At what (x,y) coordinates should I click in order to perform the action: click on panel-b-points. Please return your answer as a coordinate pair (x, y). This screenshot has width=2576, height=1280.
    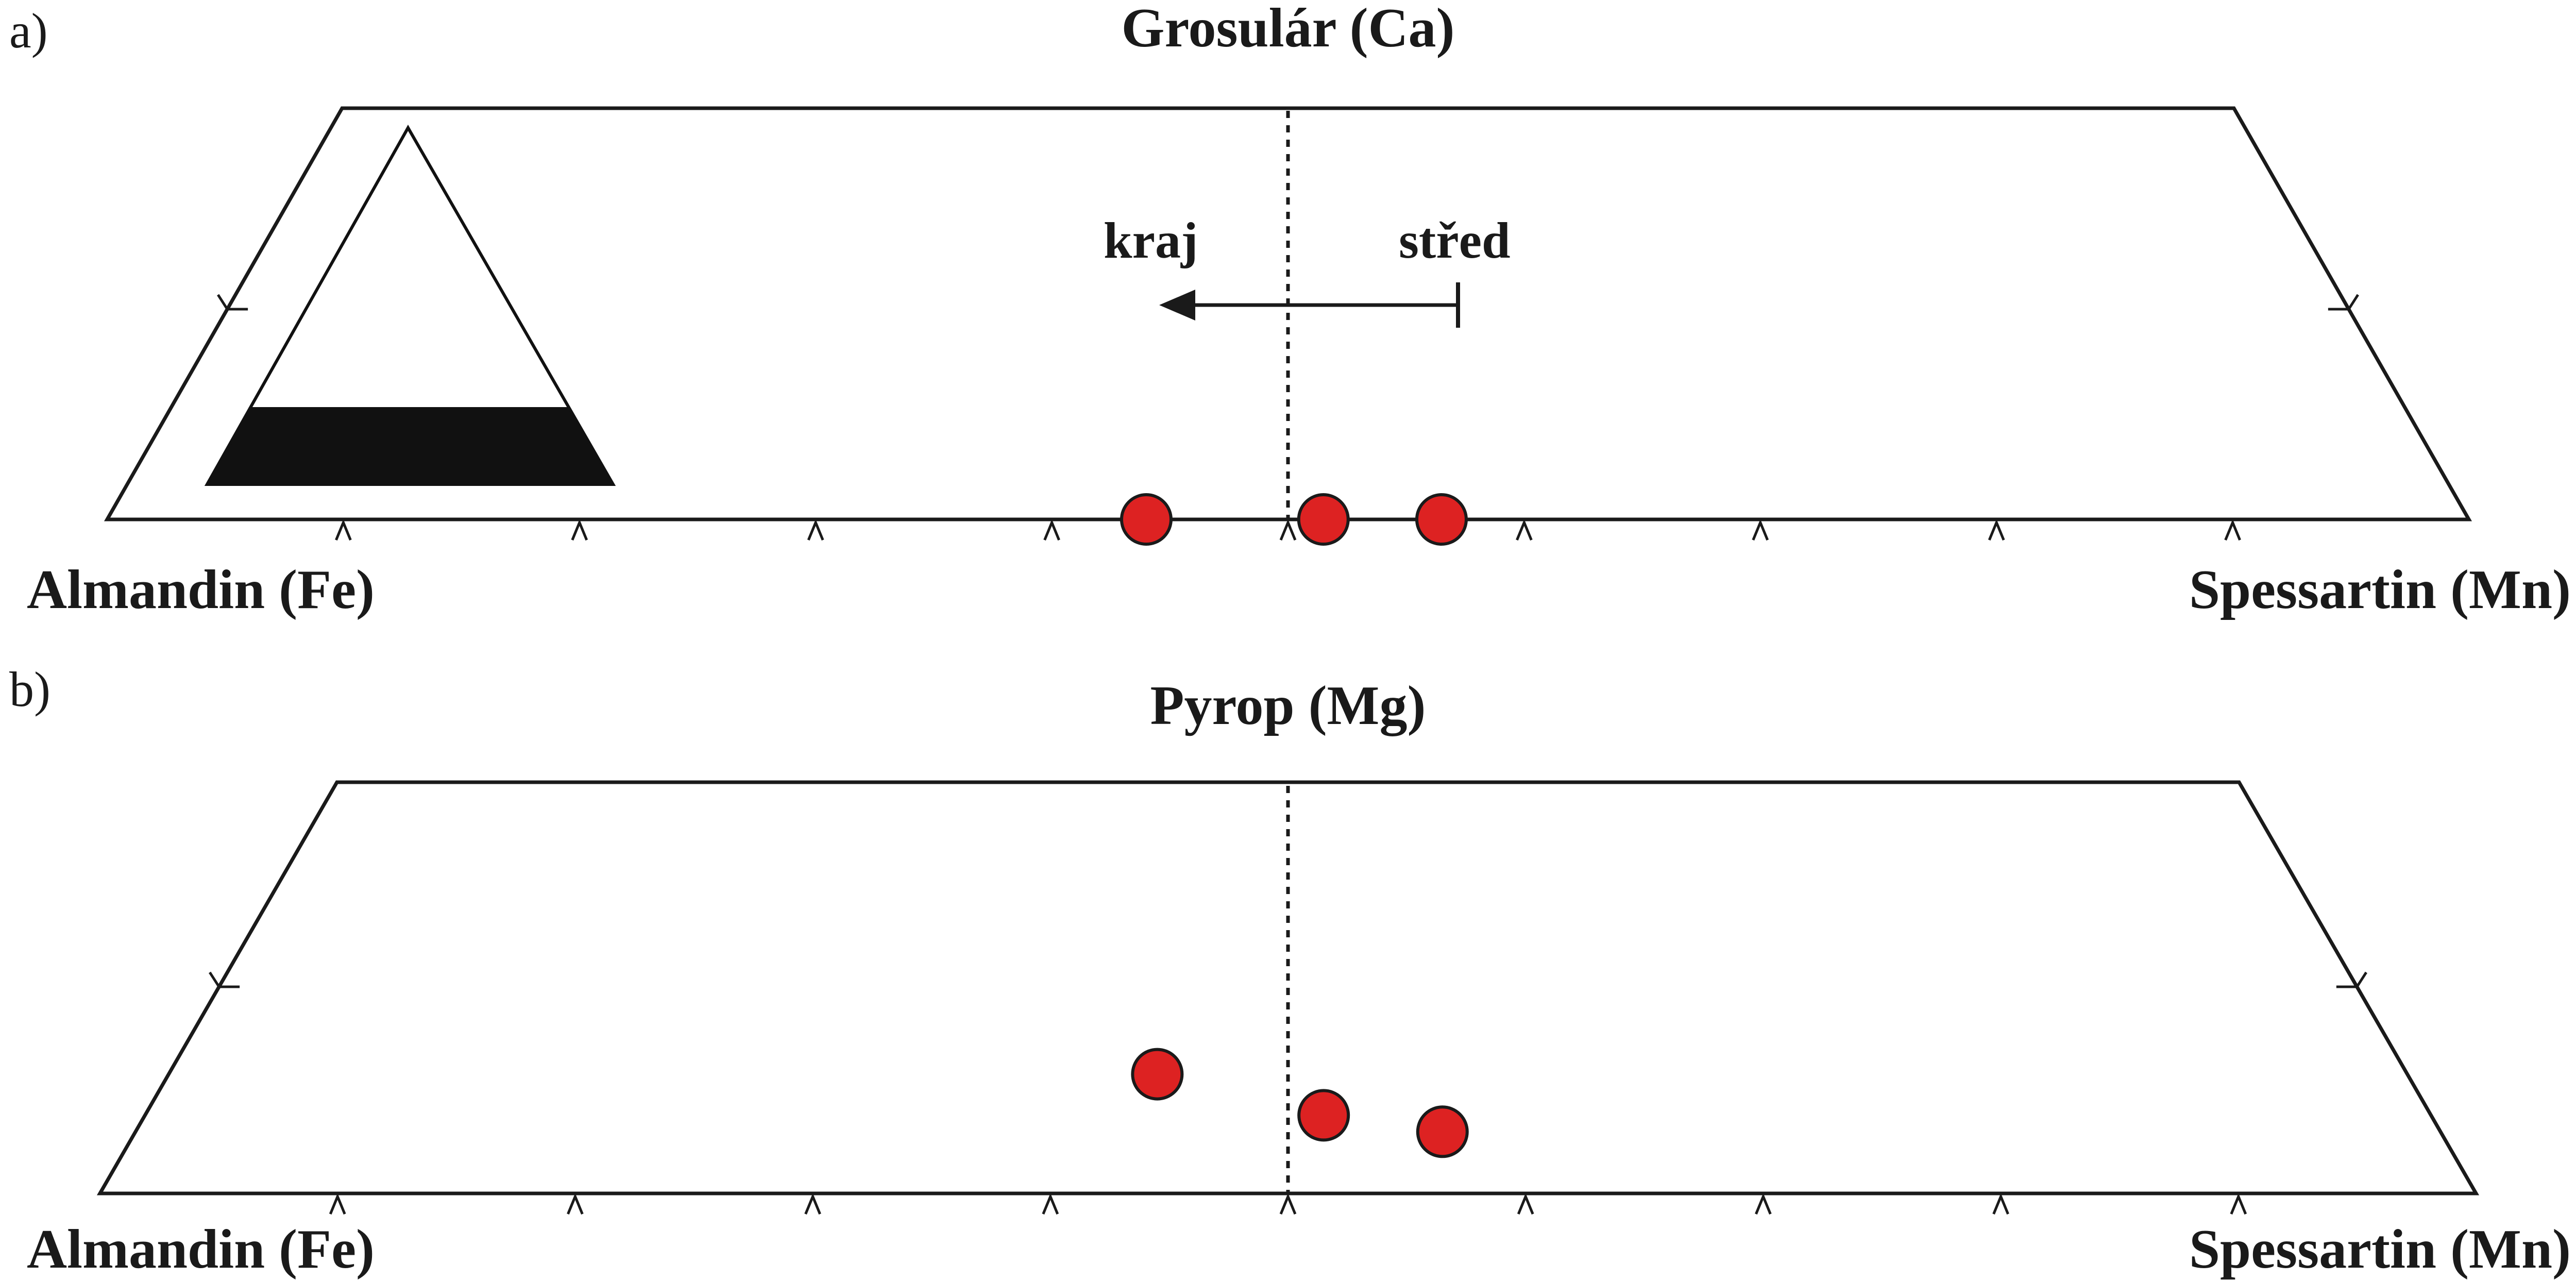
    Looking at the image, I should click on (1300, 1103).